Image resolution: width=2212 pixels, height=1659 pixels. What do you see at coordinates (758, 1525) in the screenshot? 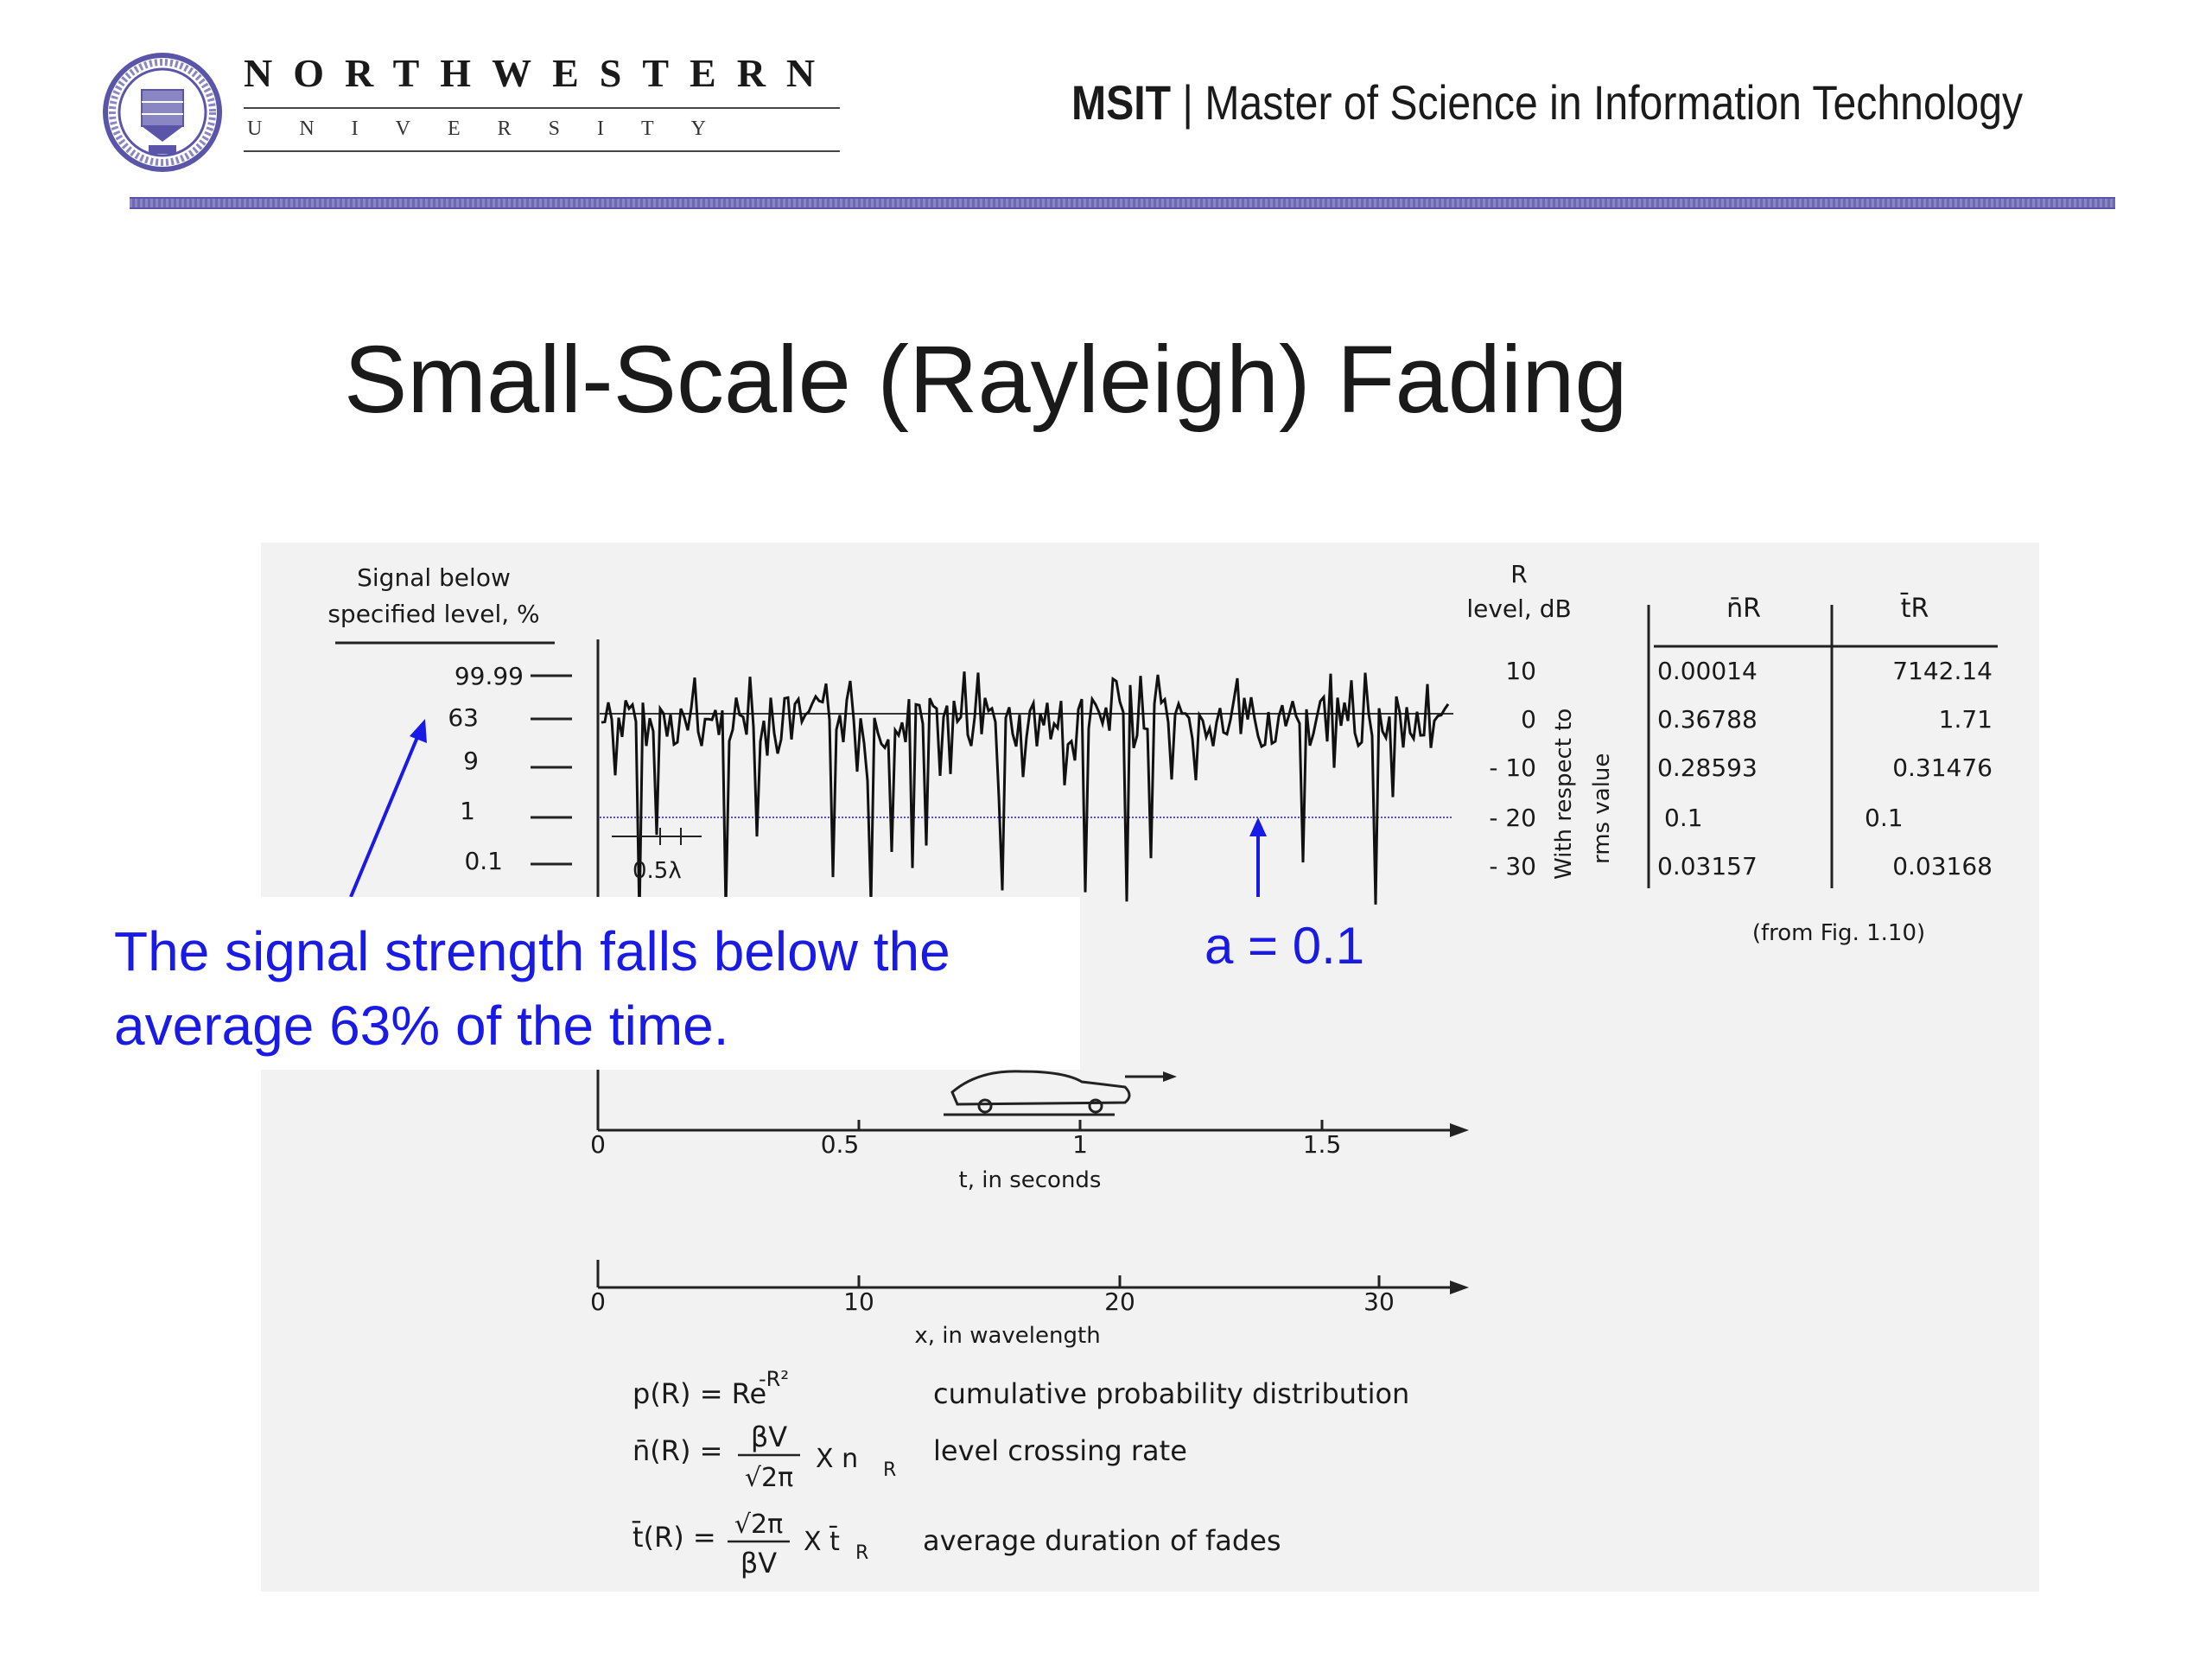
I see `formula-numerator: √2π` at bounding box center [758, 1525].